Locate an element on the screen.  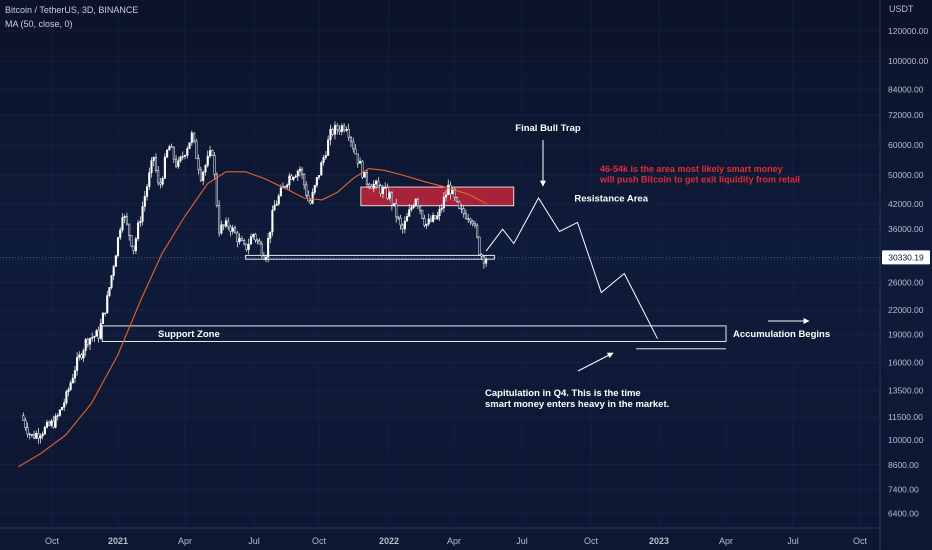
y-tick-label: 6400.00 is located at coordinates (903, 513).